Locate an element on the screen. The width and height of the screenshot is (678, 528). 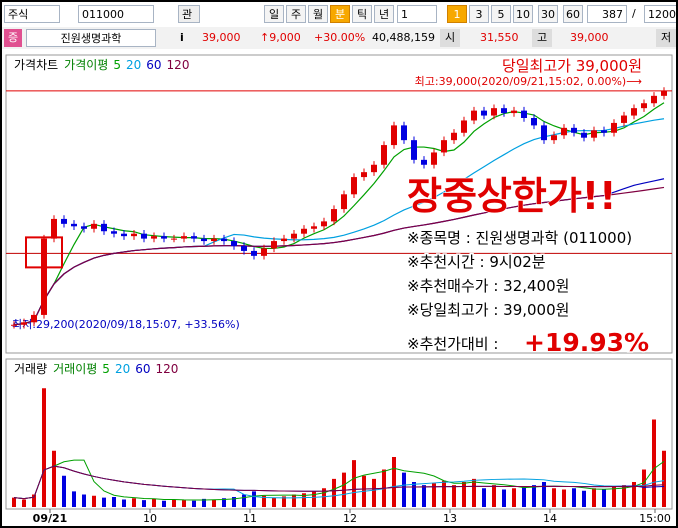
toolbar-button: 년 is located at coordinates (384, 14).